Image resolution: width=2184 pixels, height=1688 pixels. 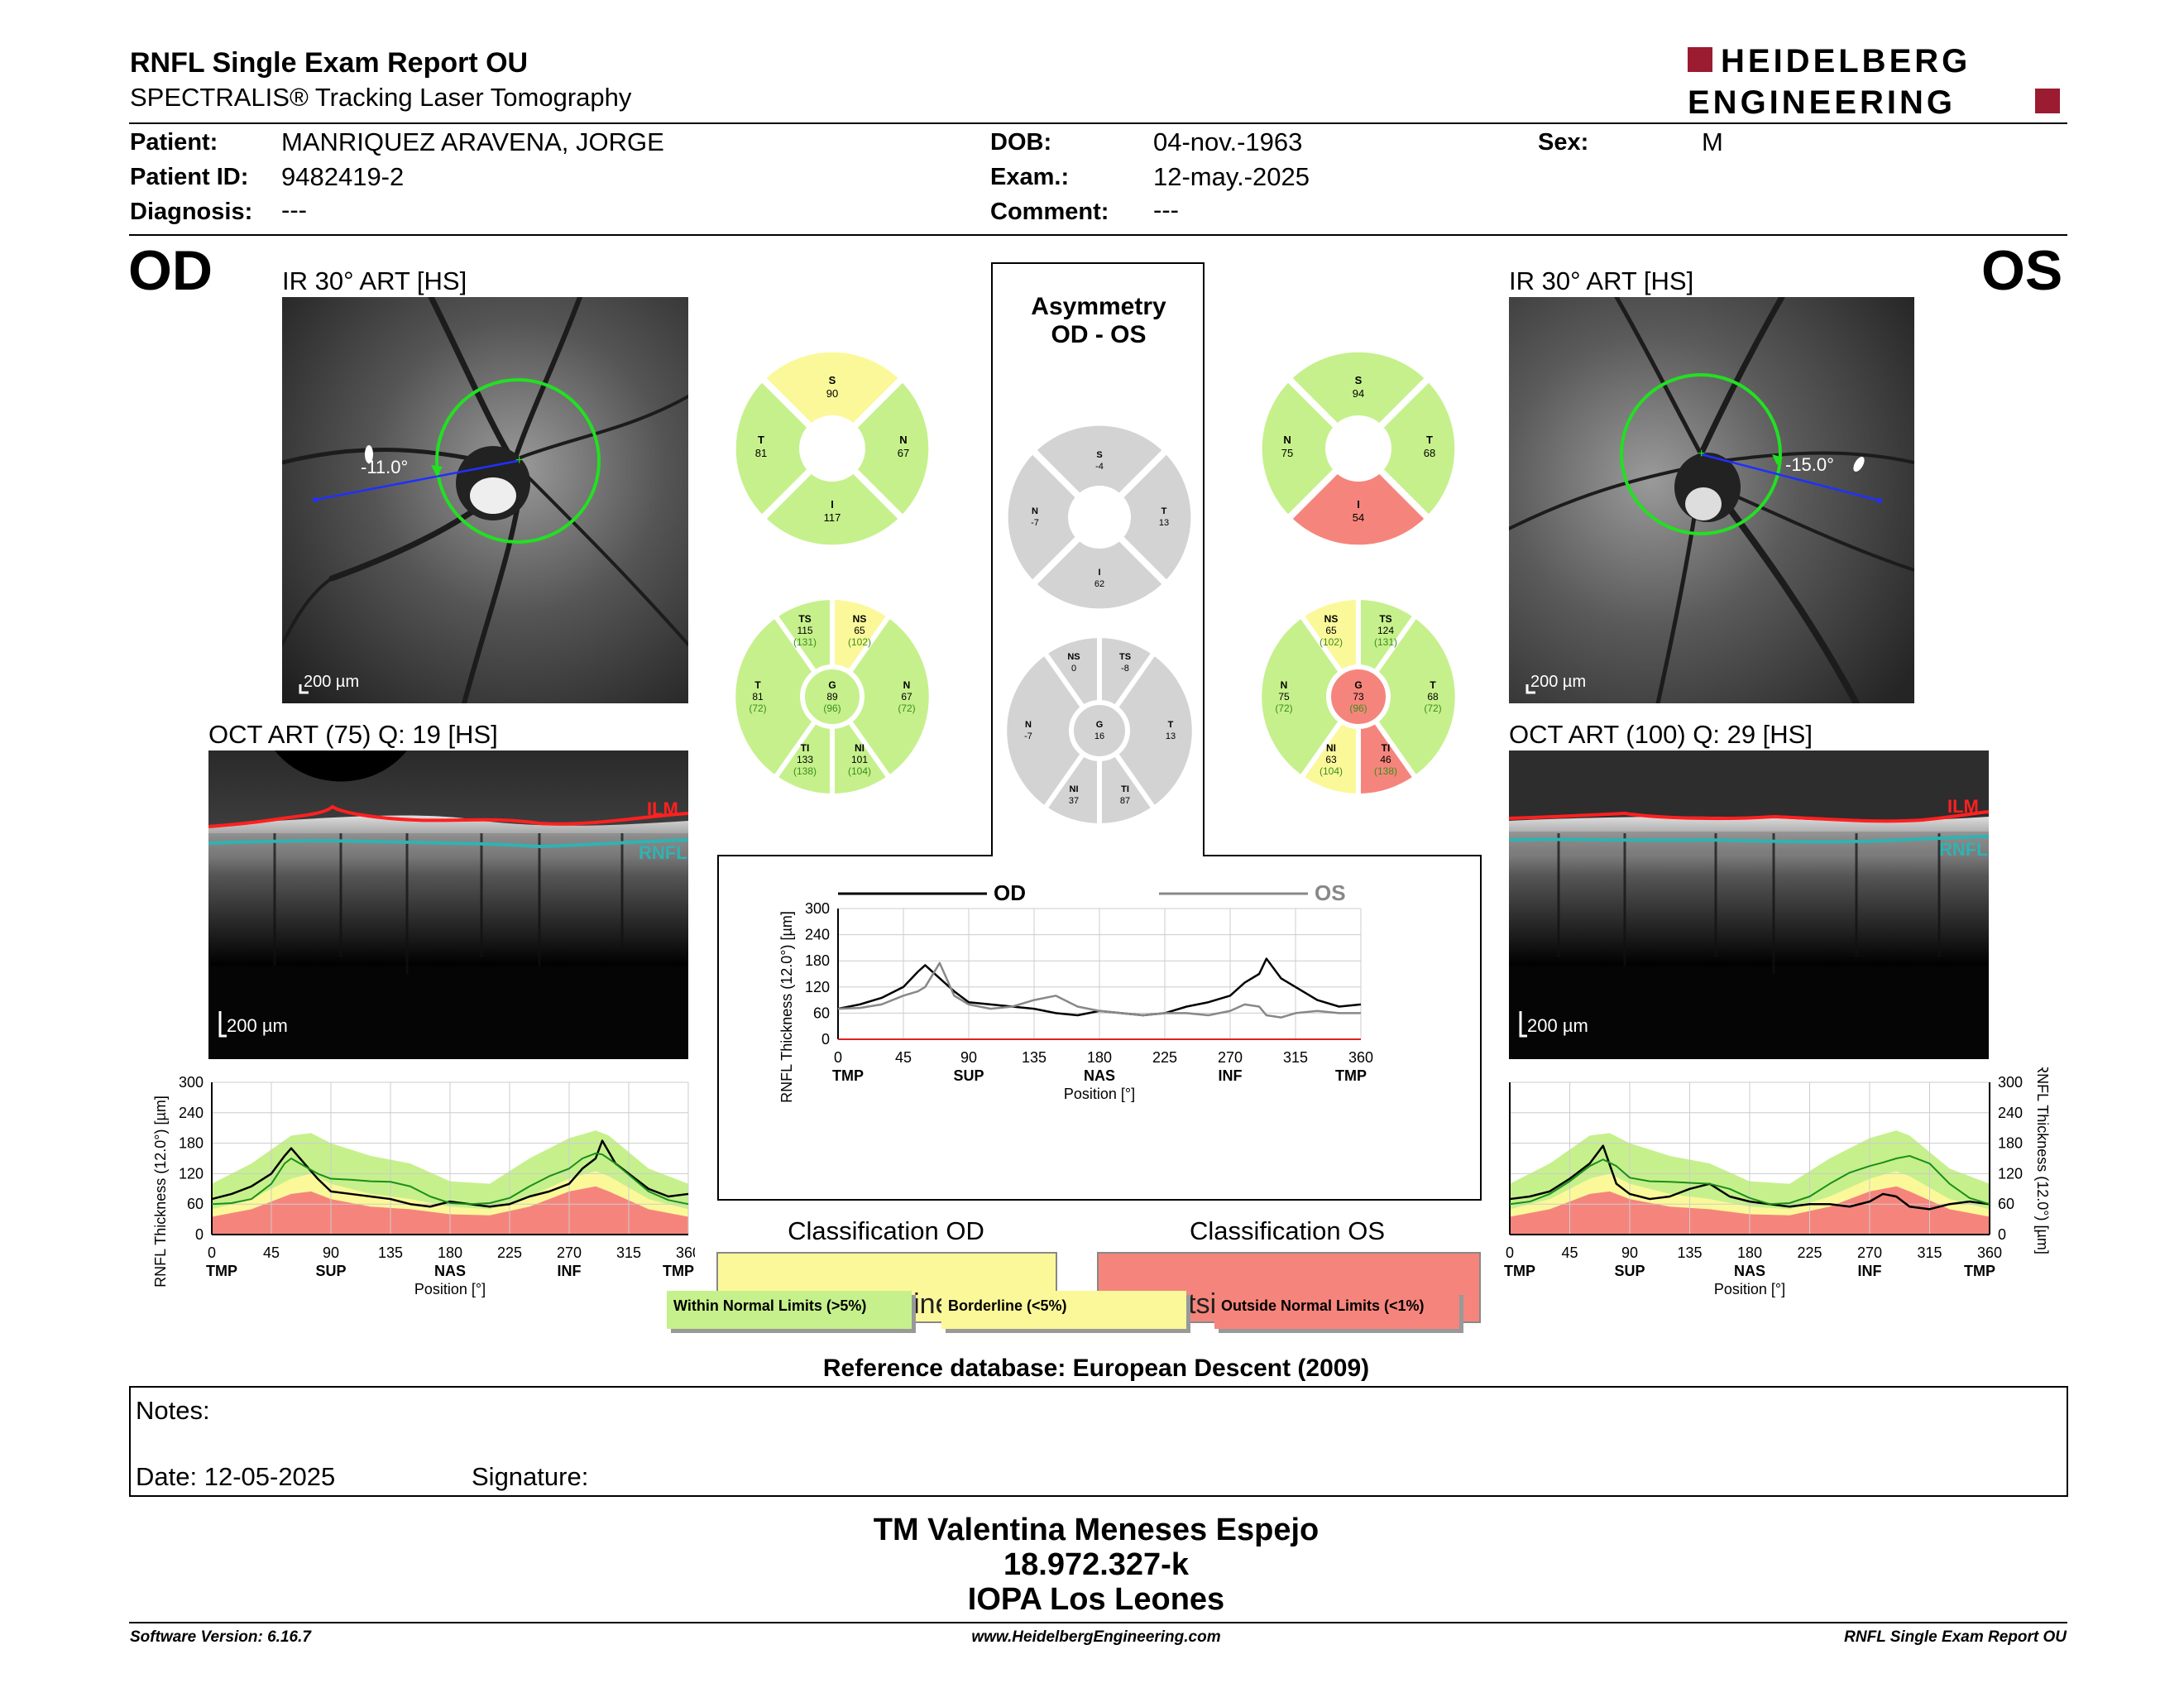 What do you see at coordinates (1231, 1075) in the screenshot?
I see `x-sector-label: INF` at bounding box center [1231, 1075].